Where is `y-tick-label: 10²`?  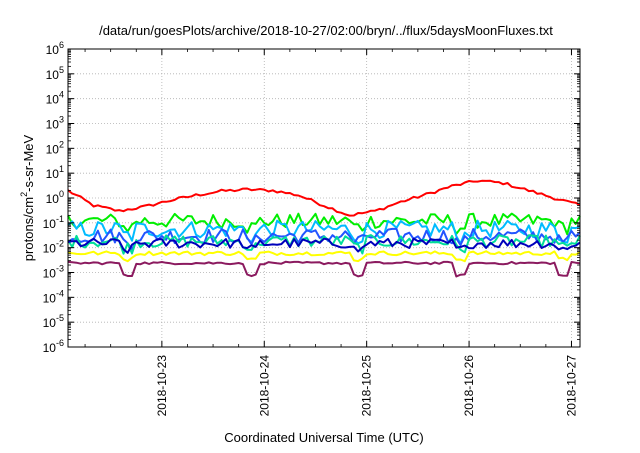 y-tick-label: 10² is located at coordinates (55, 147).